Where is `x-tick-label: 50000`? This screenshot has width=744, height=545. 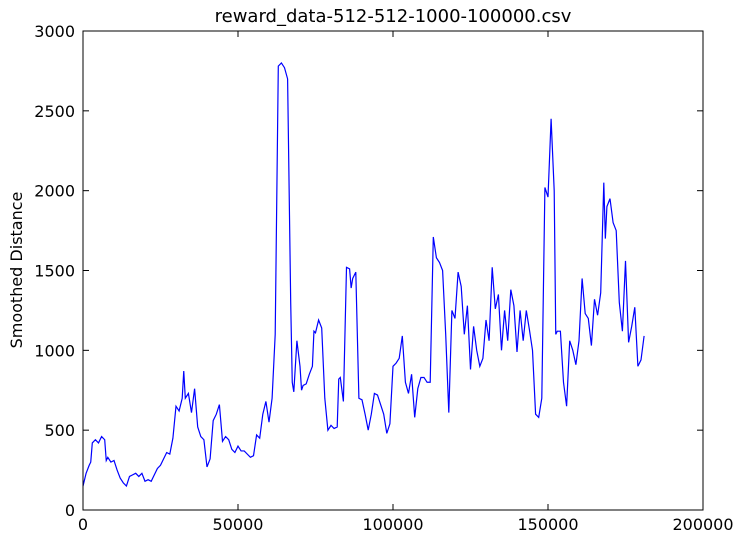
x-tick-label: 50000 is located at coordinates (238, 524).